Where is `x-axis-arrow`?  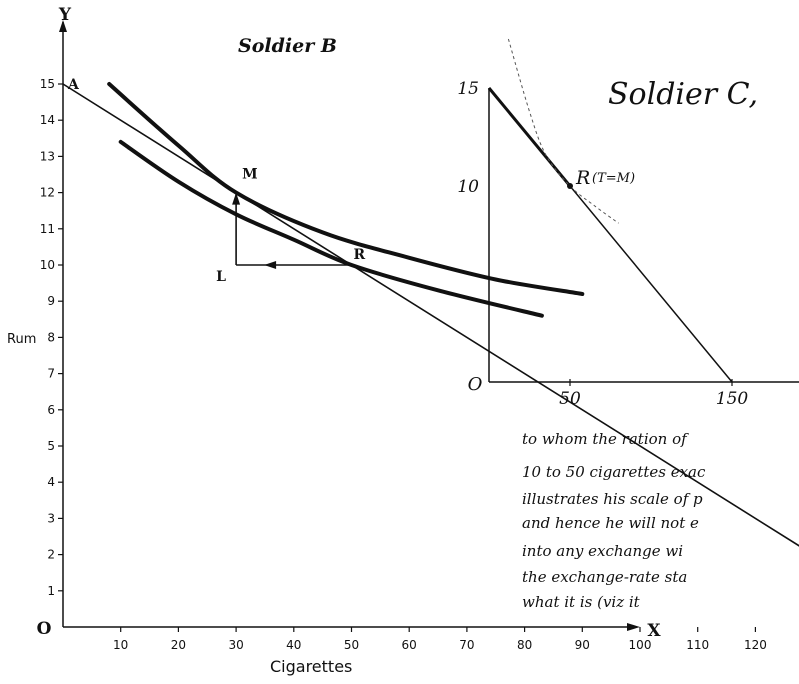 x-axis-arrow is located at coordinates (633, 627).